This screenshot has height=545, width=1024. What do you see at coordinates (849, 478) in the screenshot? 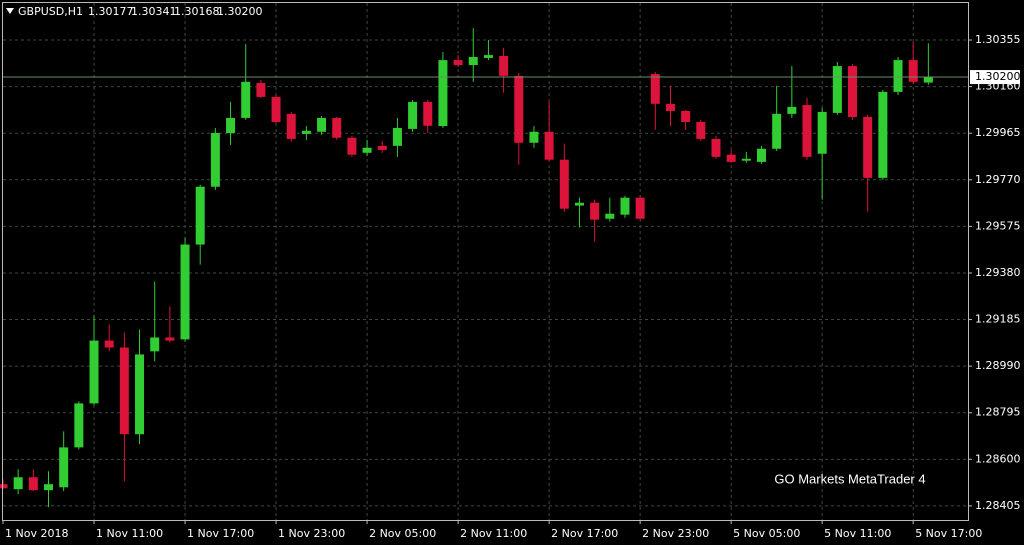
I see `watermark: GO Markets MetaTrader 4` at bounding box center [849, 478].